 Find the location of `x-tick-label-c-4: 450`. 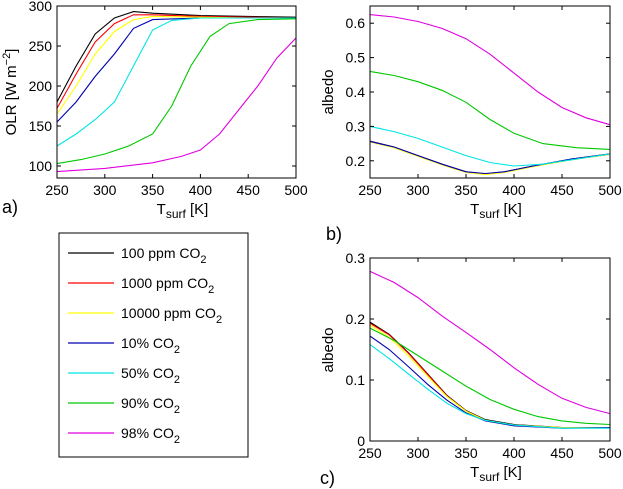

x-tick-label-c-4: 450 is located at coordinates (562, 453).